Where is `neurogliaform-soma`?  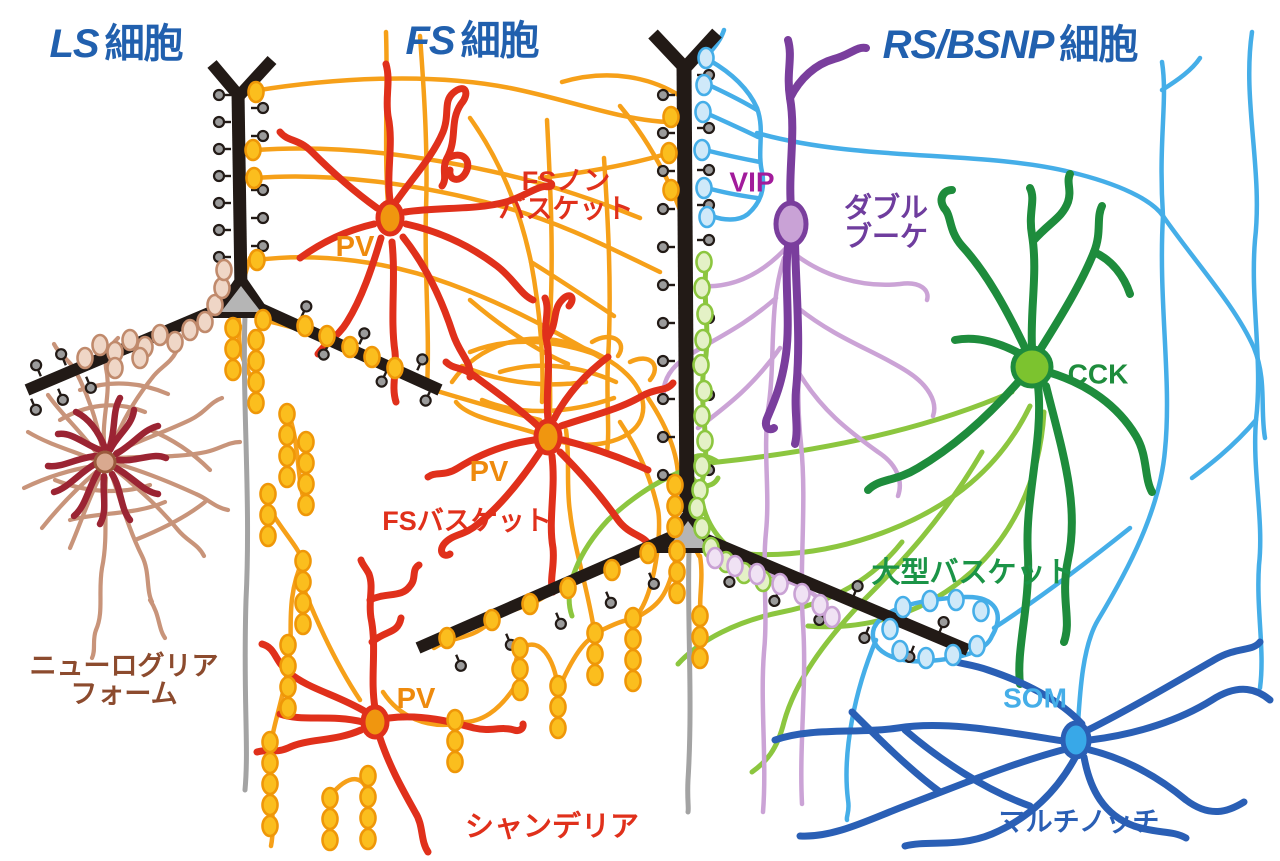
neurogliaform-soma is located at coordinates (105, 462).